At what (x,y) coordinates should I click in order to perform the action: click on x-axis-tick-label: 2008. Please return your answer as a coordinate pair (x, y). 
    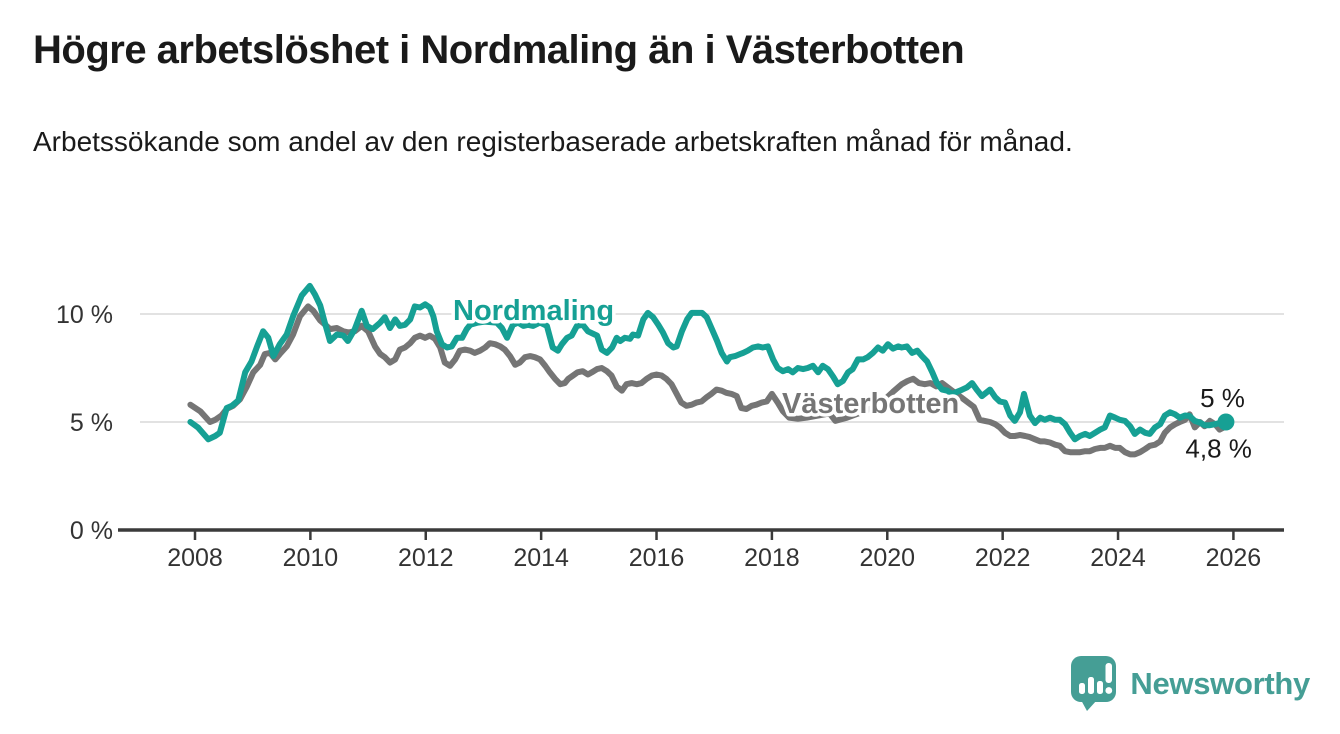
    Looking at the image, I should click on (195, 558).